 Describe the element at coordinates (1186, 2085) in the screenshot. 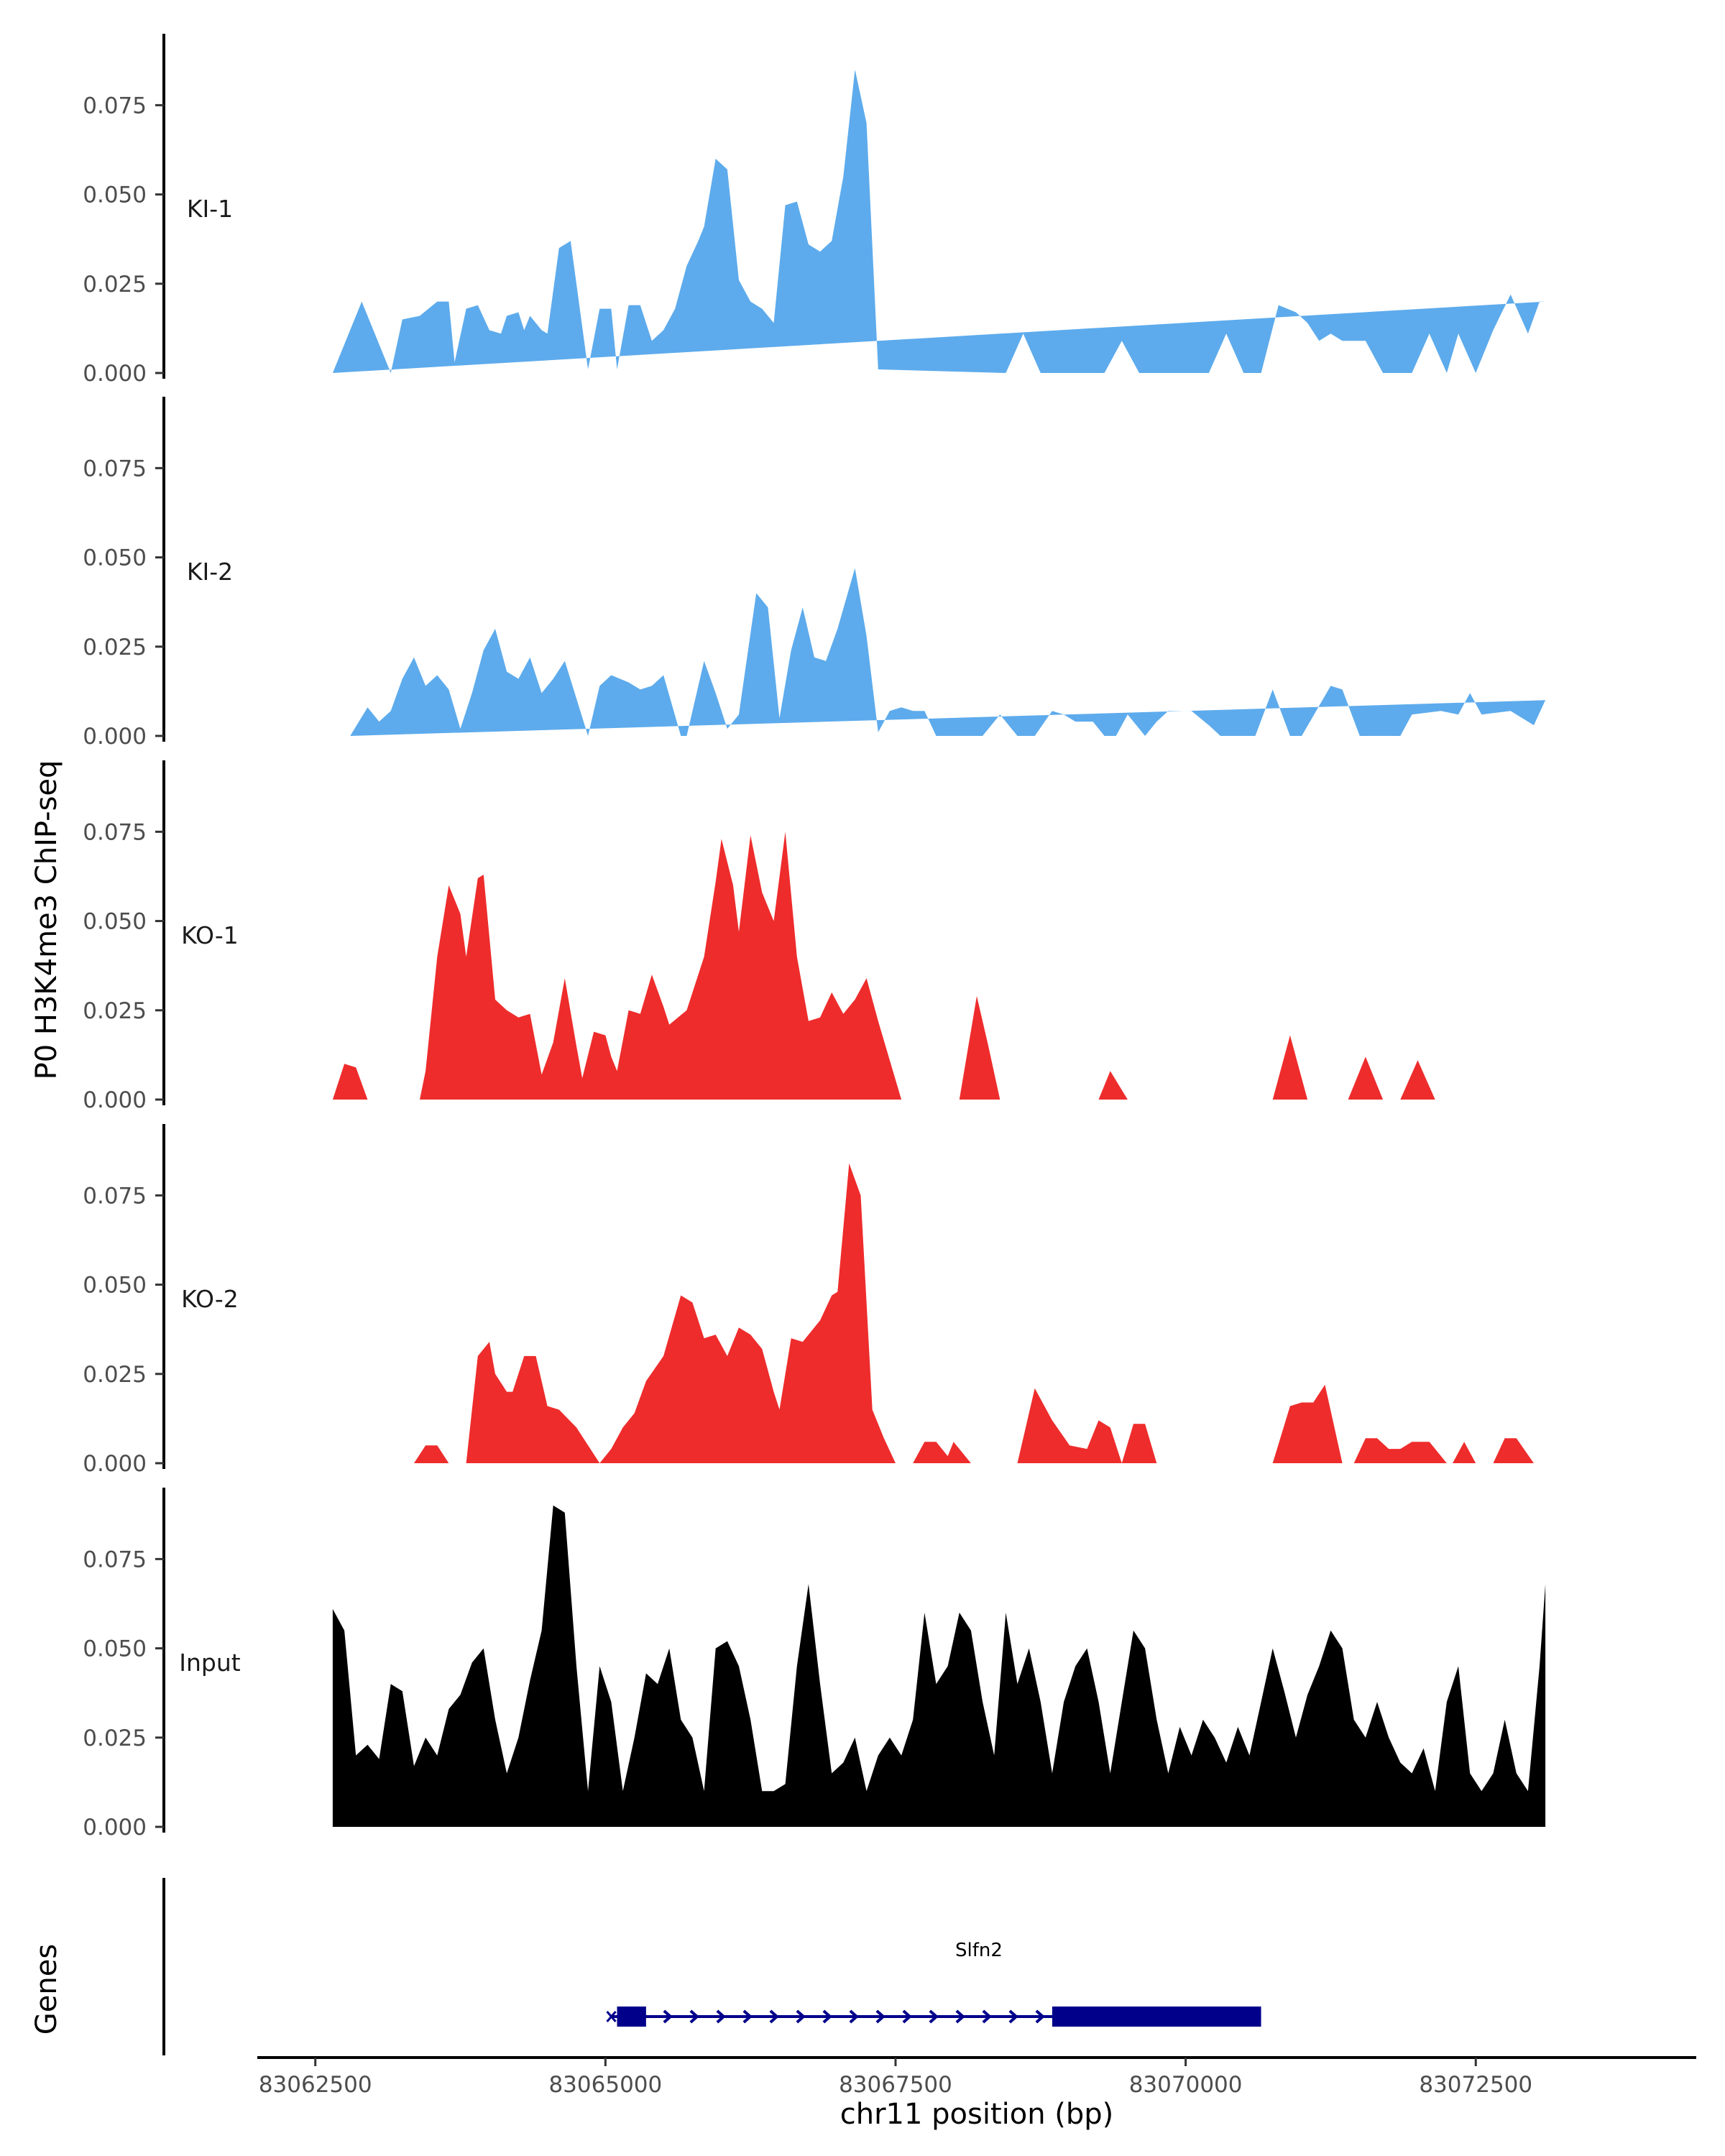

I see `x-tick-label: 83070000` at that location.